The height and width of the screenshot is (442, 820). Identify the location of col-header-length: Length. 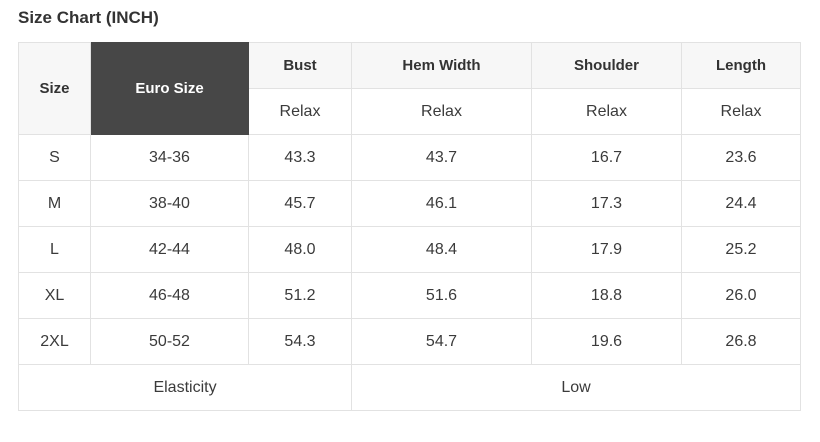
(741, 65).